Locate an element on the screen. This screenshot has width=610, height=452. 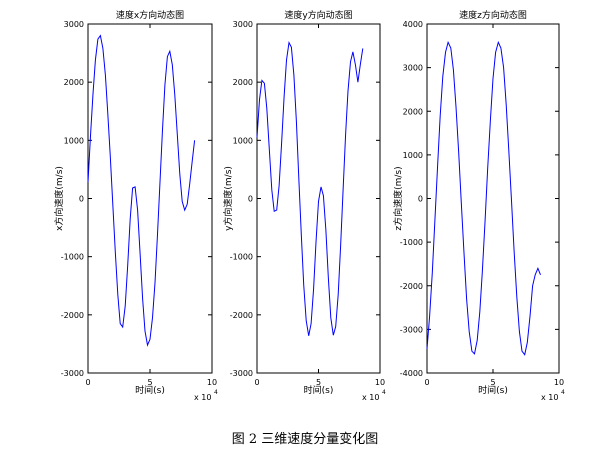
y-axis-label: x方向速度(m/s) is located at coordinates (59, 198).